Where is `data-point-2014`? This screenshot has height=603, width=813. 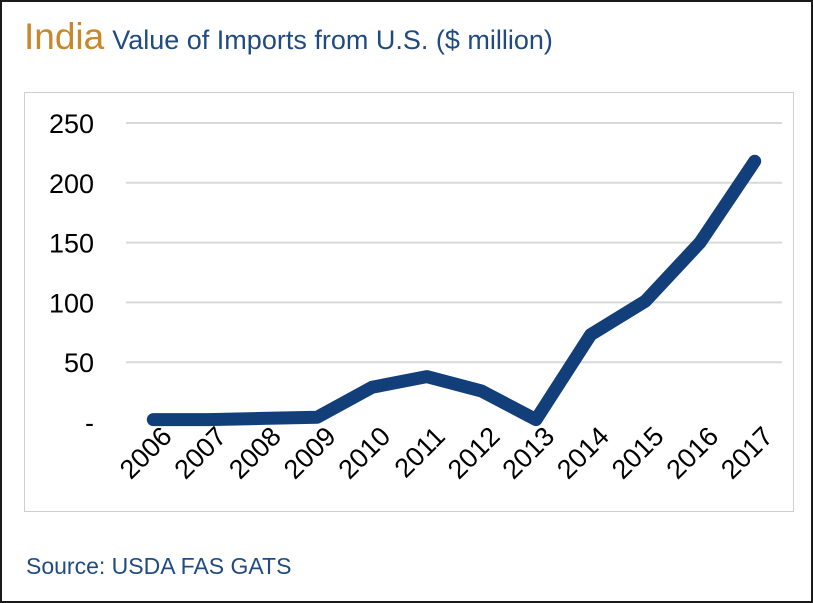
data-point-2014 is located at coordinates (590, 334).